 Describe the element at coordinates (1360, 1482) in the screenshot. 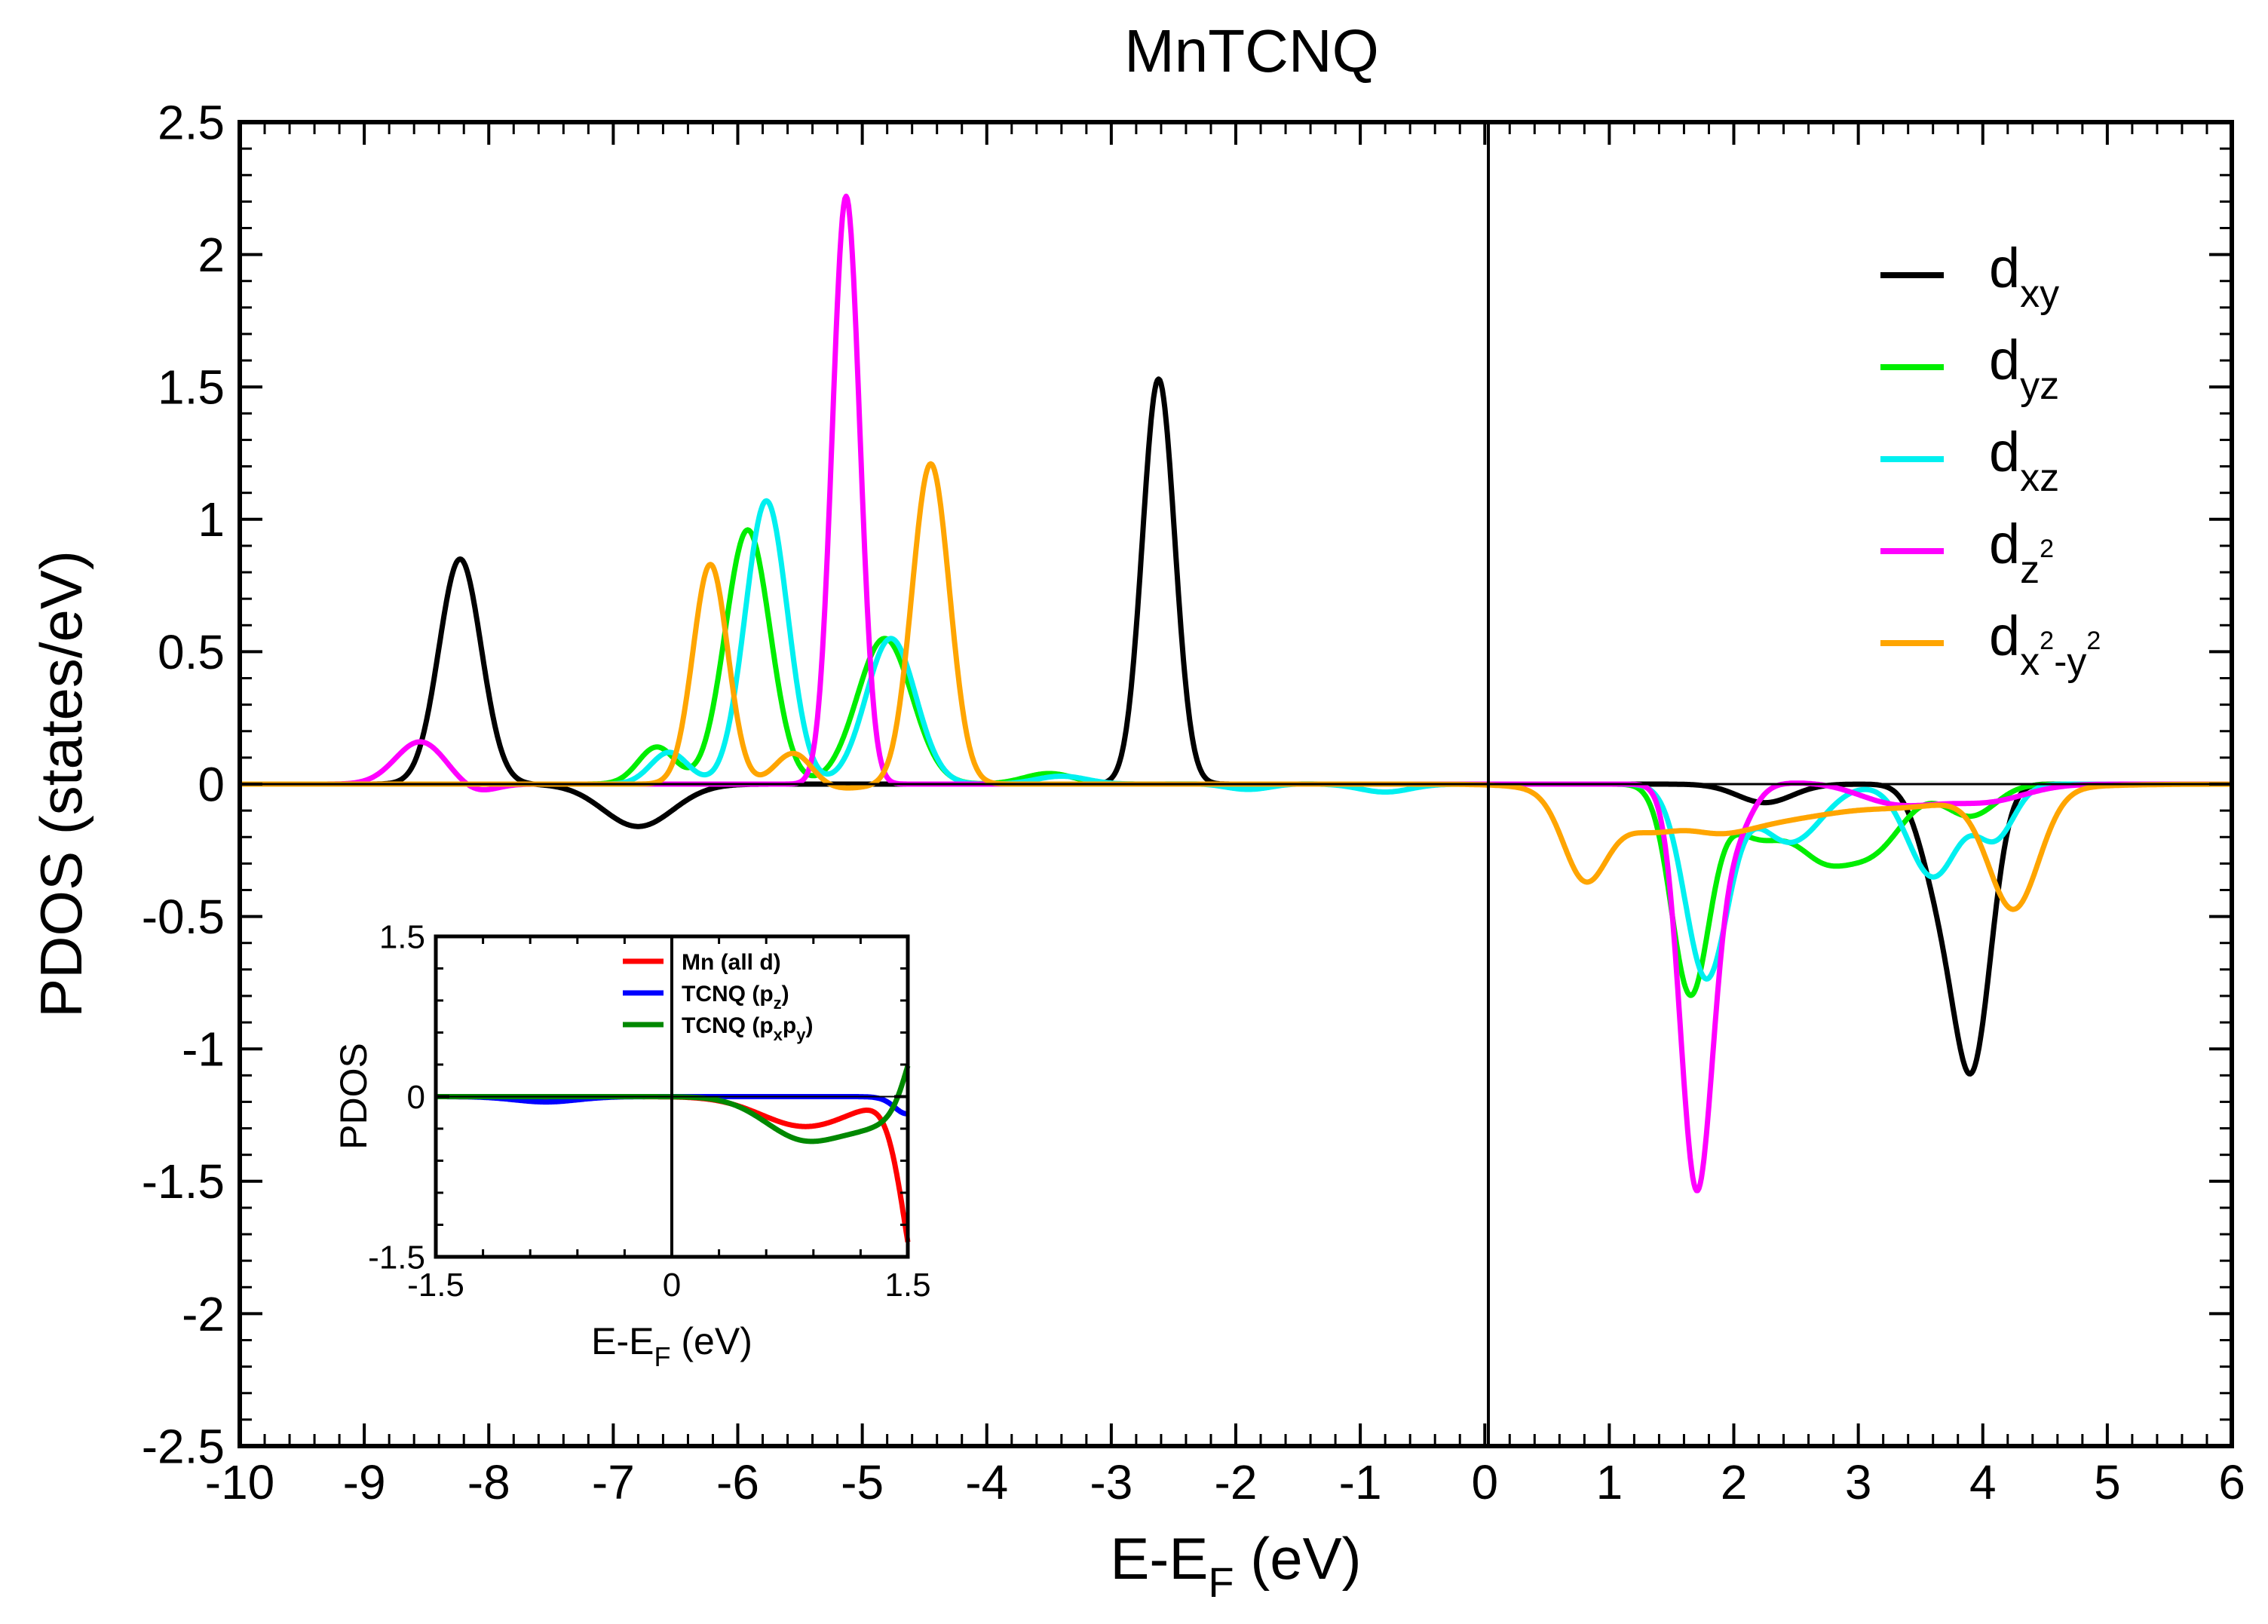

I see `x-tick-label: -1` at that location.